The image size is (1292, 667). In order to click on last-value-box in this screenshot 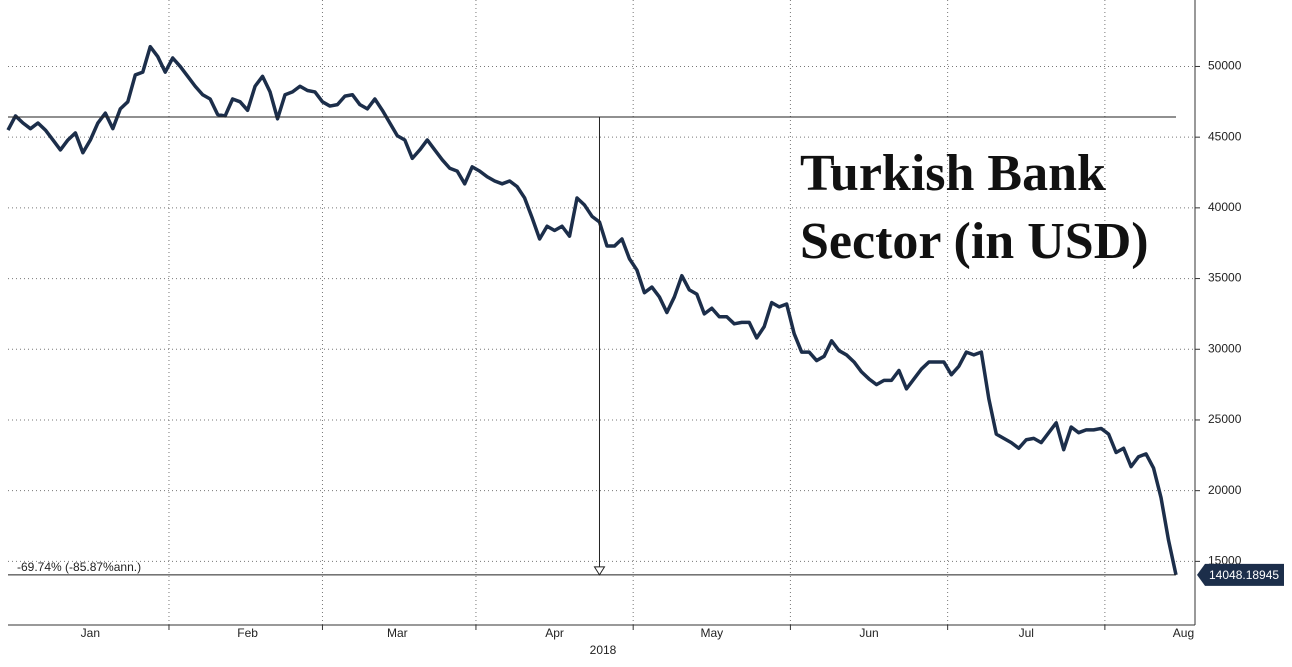, I will do `click(1240, 574)`.